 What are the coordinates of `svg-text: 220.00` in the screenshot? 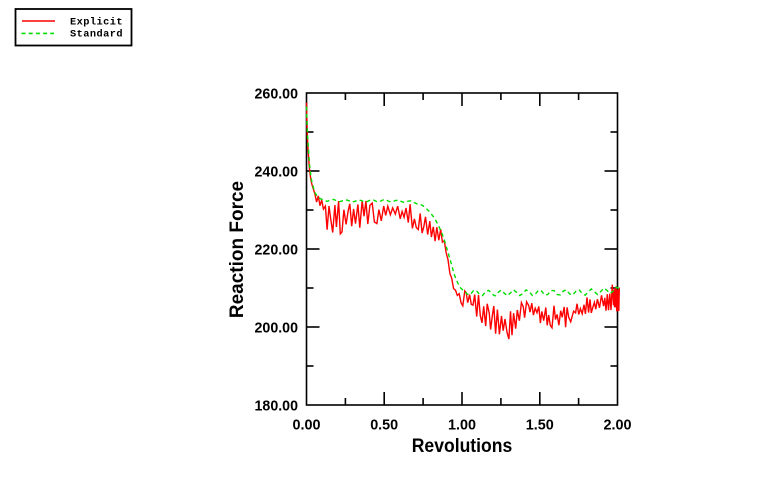 It's located at (277, 250).